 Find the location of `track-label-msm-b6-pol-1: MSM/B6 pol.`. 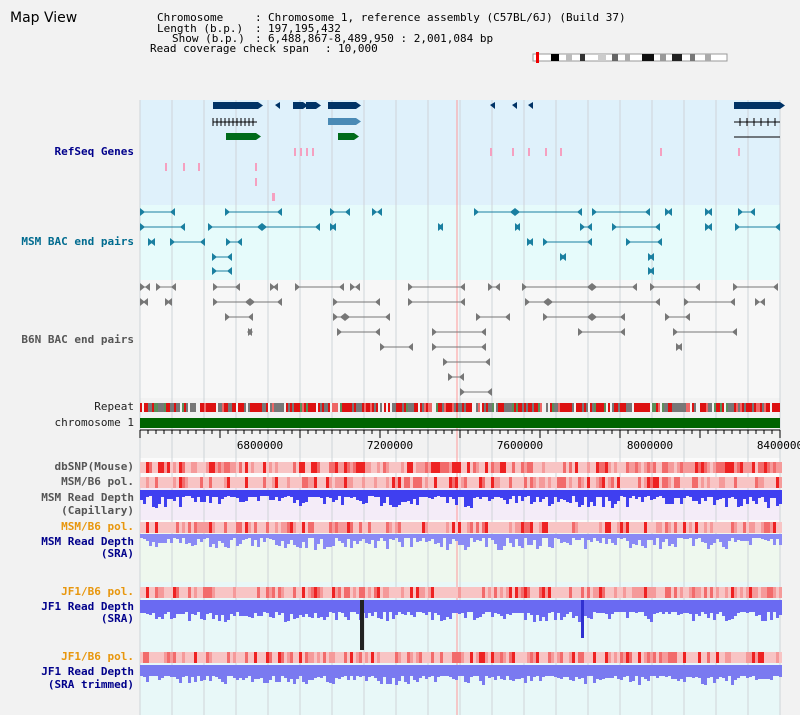

track-label-msm-b6-pol-1: MSM/B6 pol. is located at coordinates (97, 481).